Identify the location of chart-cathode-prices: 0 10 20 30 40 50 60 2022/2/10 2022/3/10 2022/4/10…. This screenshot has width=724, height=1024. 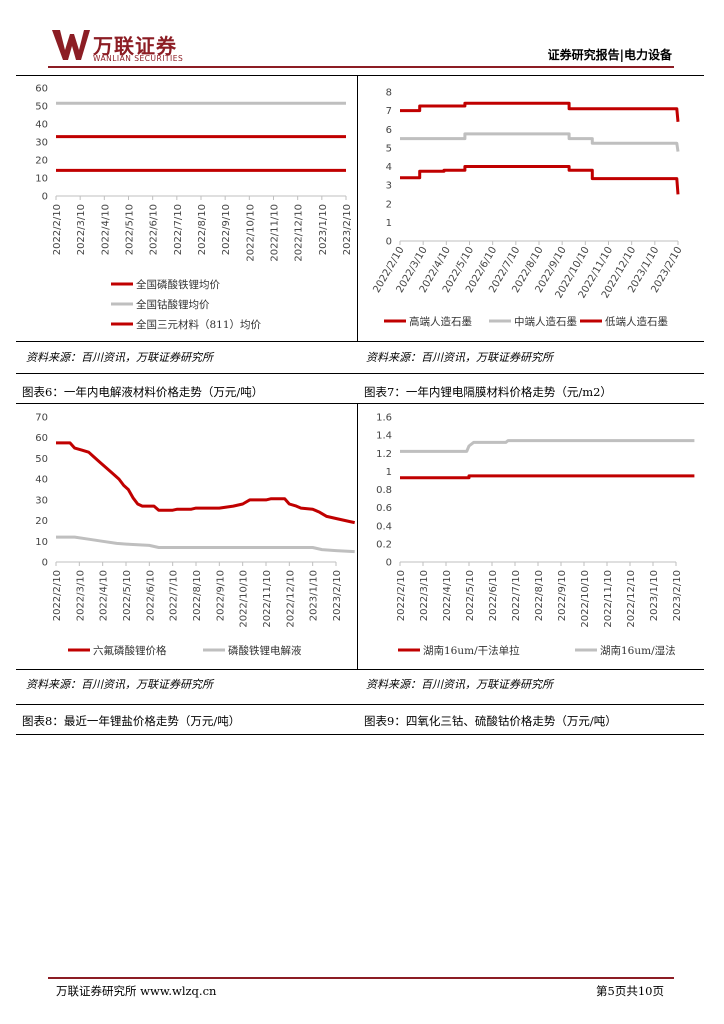
(194, 208).